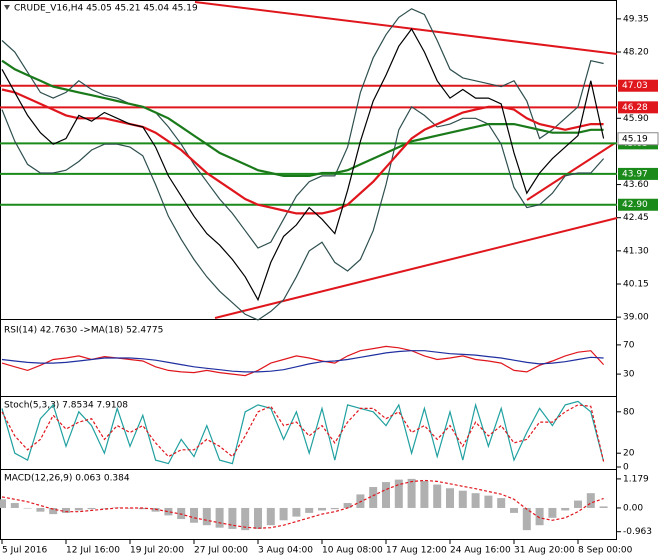 Image resolution: width=660 pixels, height=560 pixels. Describe the element at coordinates (93, 551) in the screenshot. I see `x-tick-label: 12 Jul 16:00` at that location.